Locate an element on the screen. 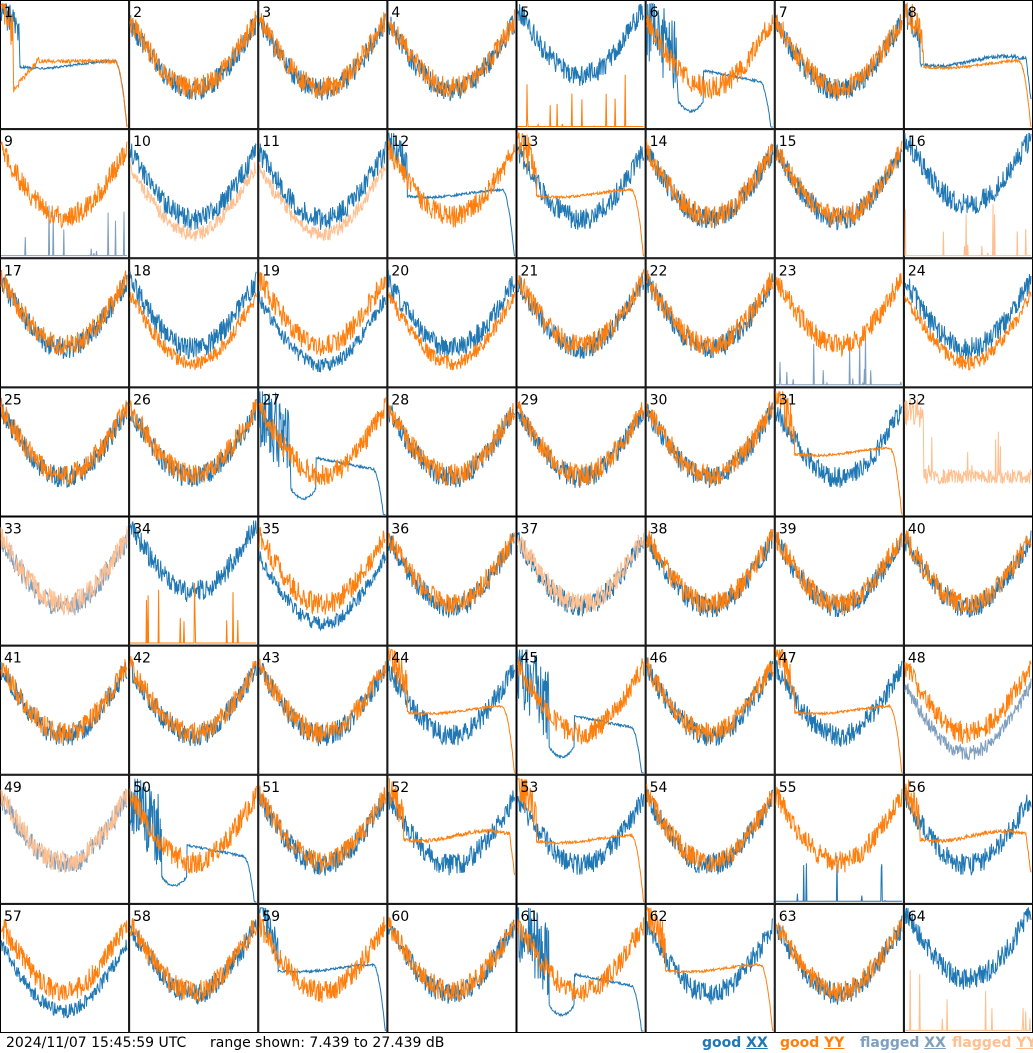  panel-56: 56 is located at coordinates (968, 839).